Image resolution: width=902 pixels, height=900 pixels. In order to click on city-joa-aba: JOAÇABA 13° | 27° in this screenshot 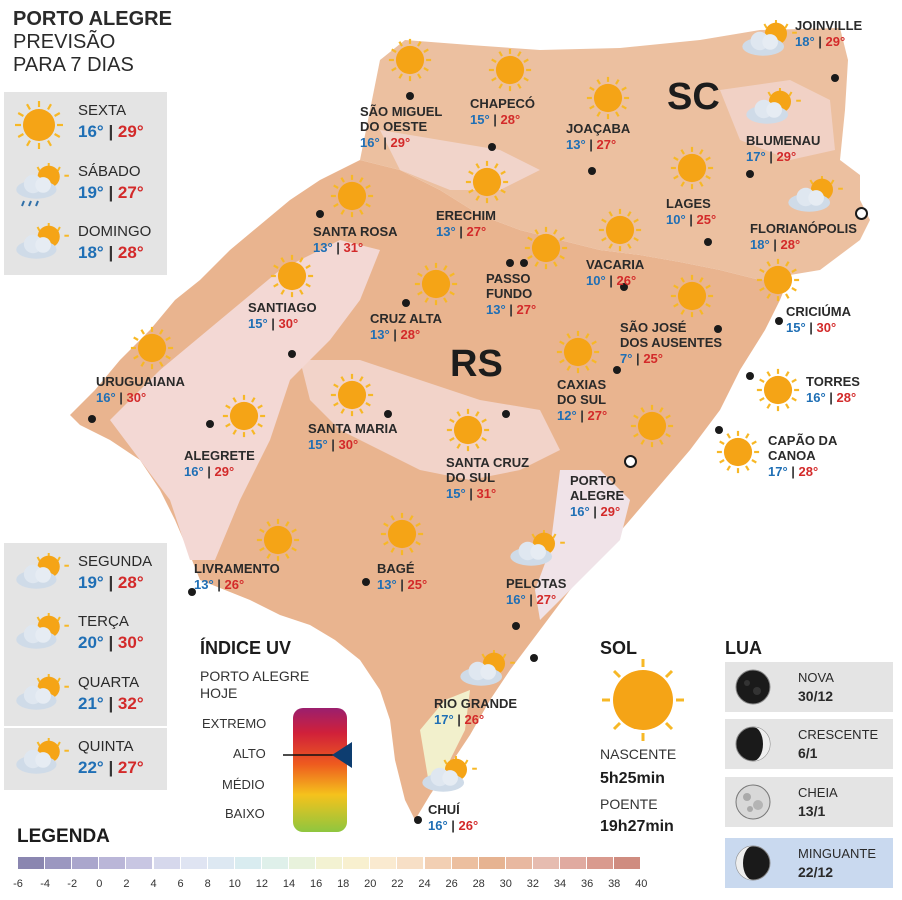, I will do `click(598, 136)`.